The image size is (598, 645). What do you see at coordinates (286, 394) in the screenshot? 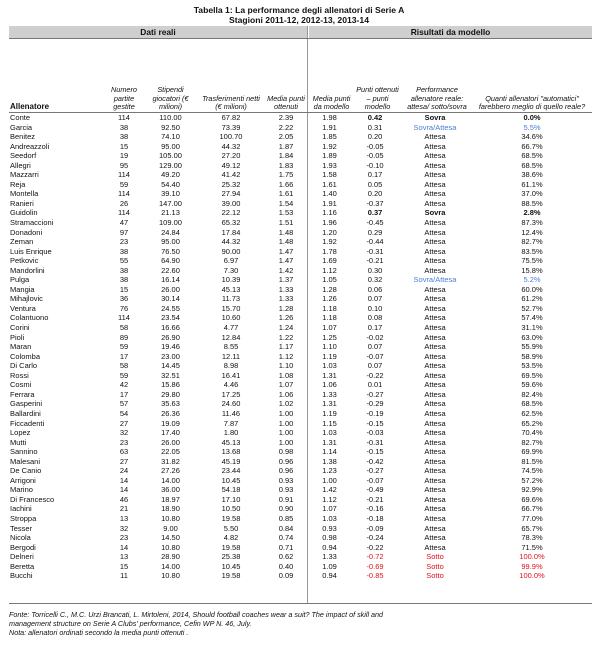
I see `cell-avg-points: 1.06` at bounding box center [286, 394].